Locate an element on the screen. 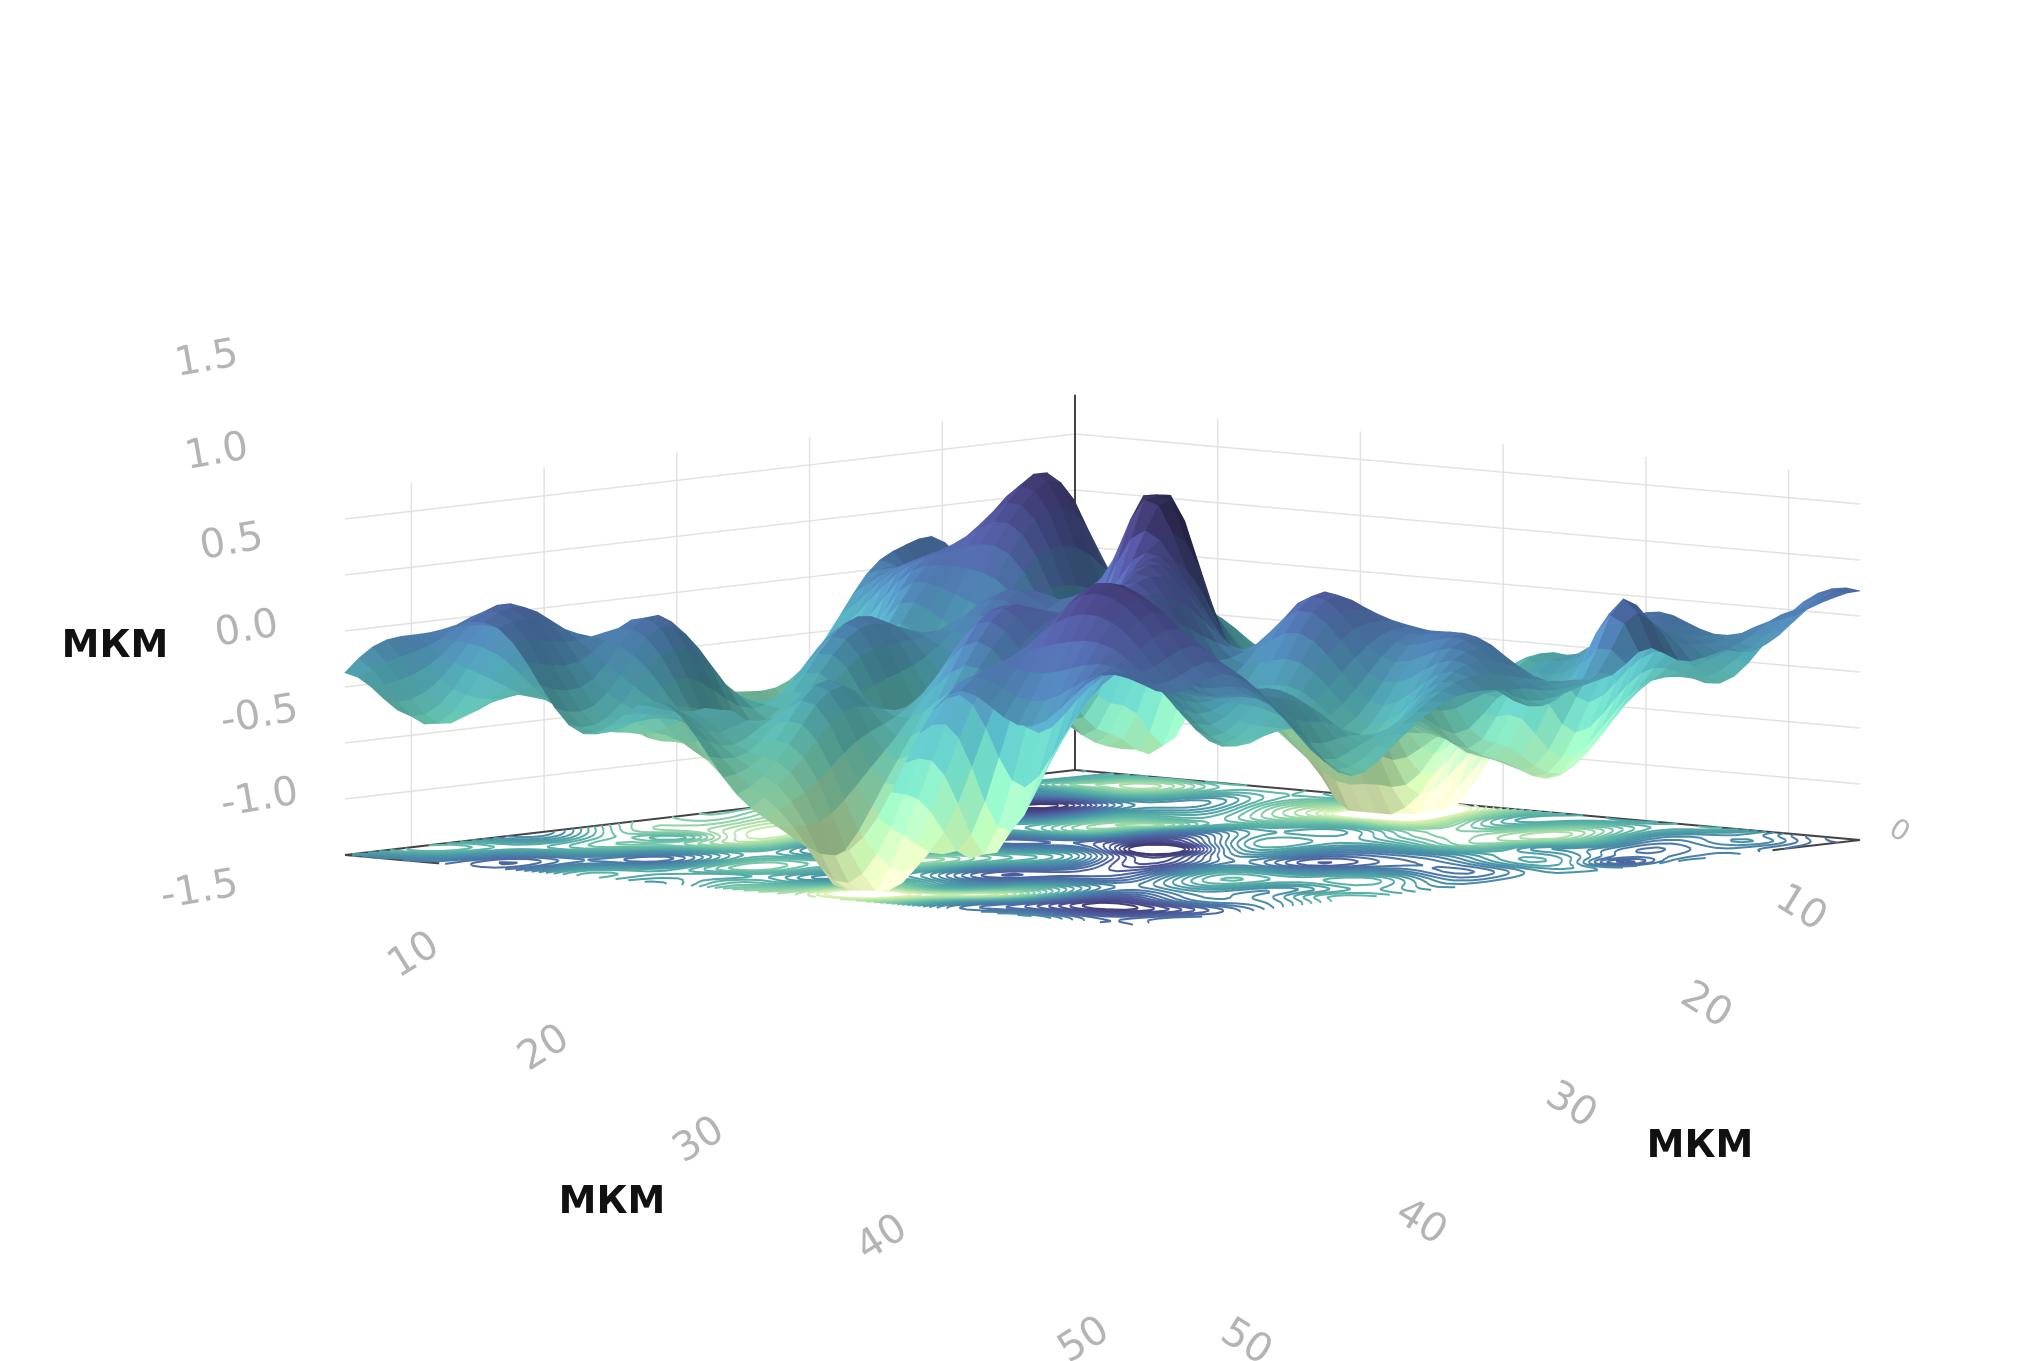 The width and height of the screenshot is (2043, 1361). y-tick-label: 50 is located at coordinates (1083, 1333).